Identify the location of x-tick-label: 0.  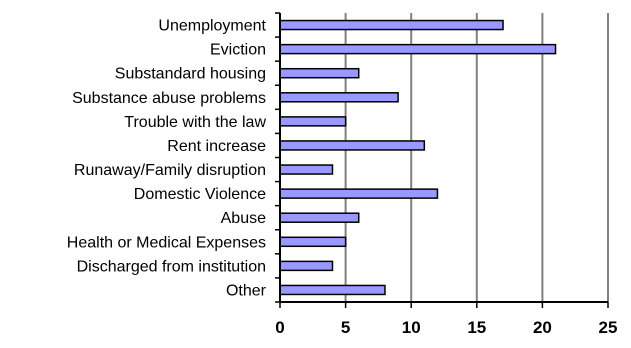
(279, 327).